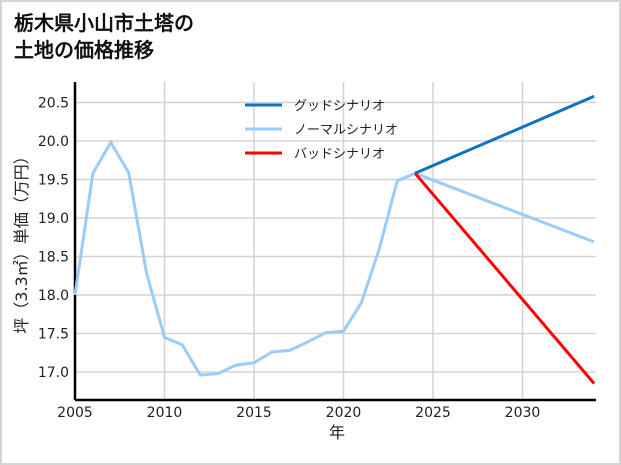 This screenshot has height=465, width=621. I want to click on legend-label: グッドシナリオ, so click(339, 106).